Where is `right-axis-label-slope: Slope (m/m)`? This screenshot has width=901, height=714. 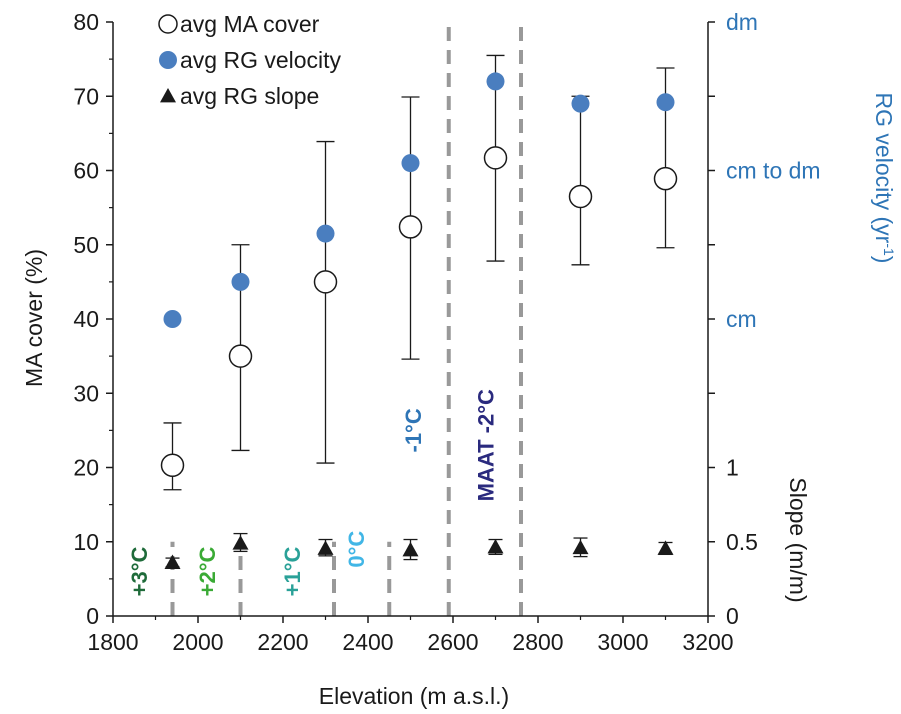
right-axis-label-slope: Slope (m/m) is located at coordinates (798, 539).